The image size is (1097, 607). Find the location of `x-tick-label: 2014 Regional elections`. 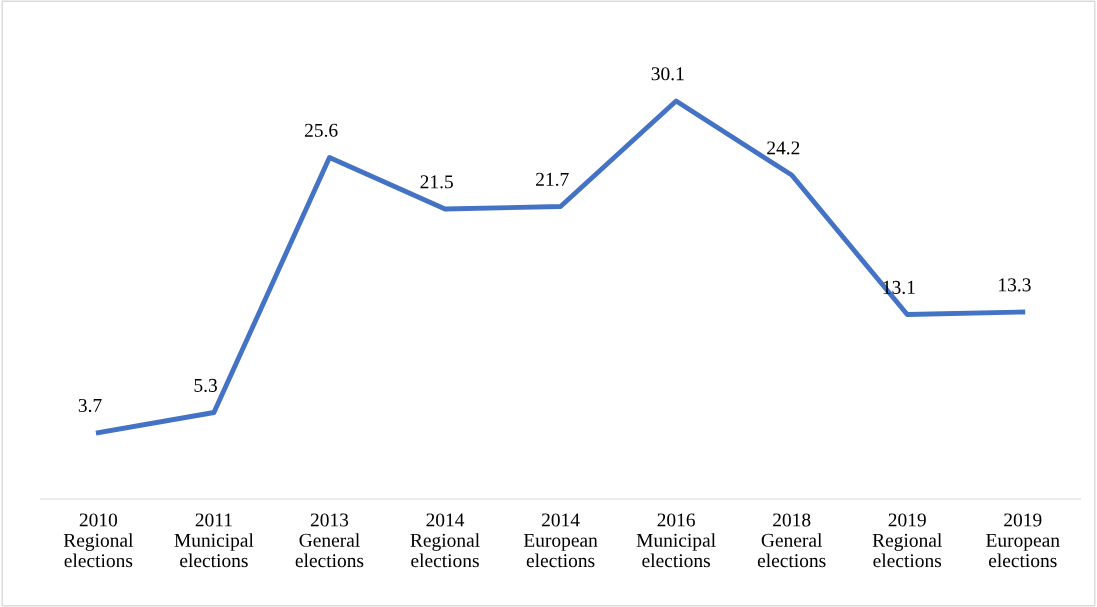

x-tick-label: 2014 Regional elections is located at coordinates (445, 540).